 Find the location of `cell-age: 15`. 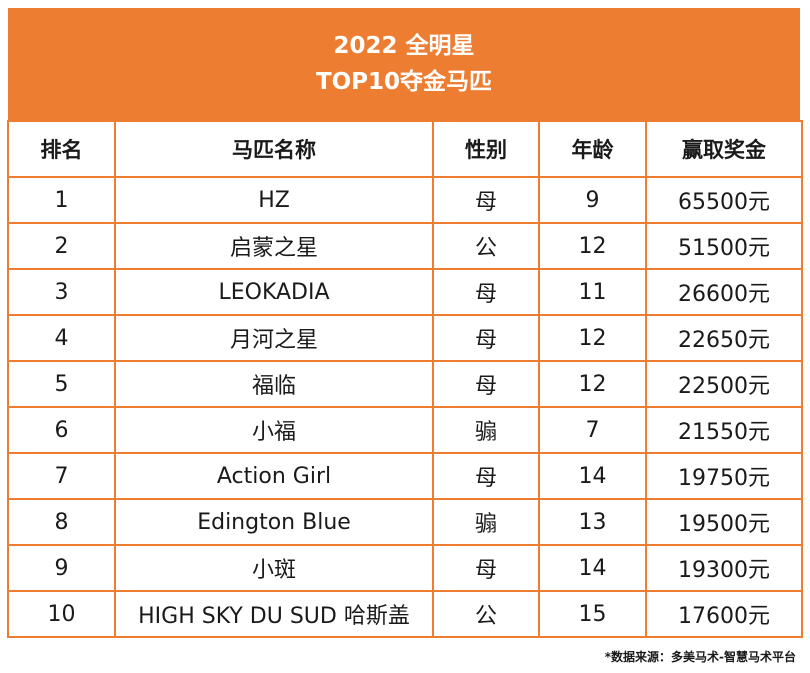

cell-age: 15 is located at coordinates (592, 614).